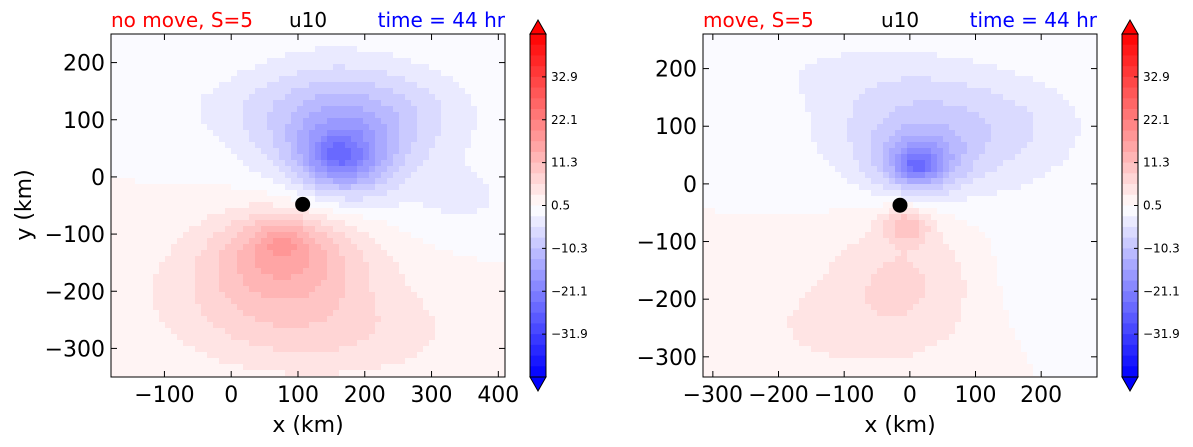  I want to click on x-tick-label: 0, so click(231, 395).